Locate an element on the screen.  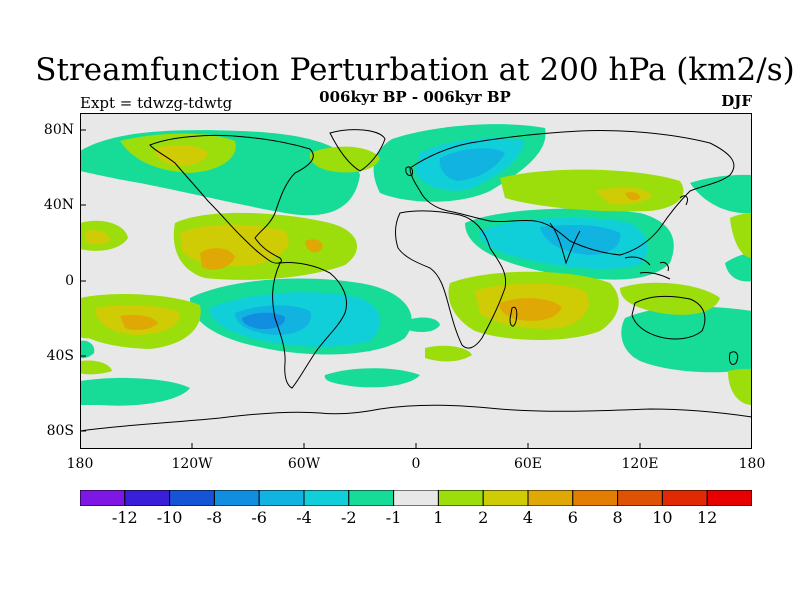
lat-label: 0 is located at coordinates (69, 281).